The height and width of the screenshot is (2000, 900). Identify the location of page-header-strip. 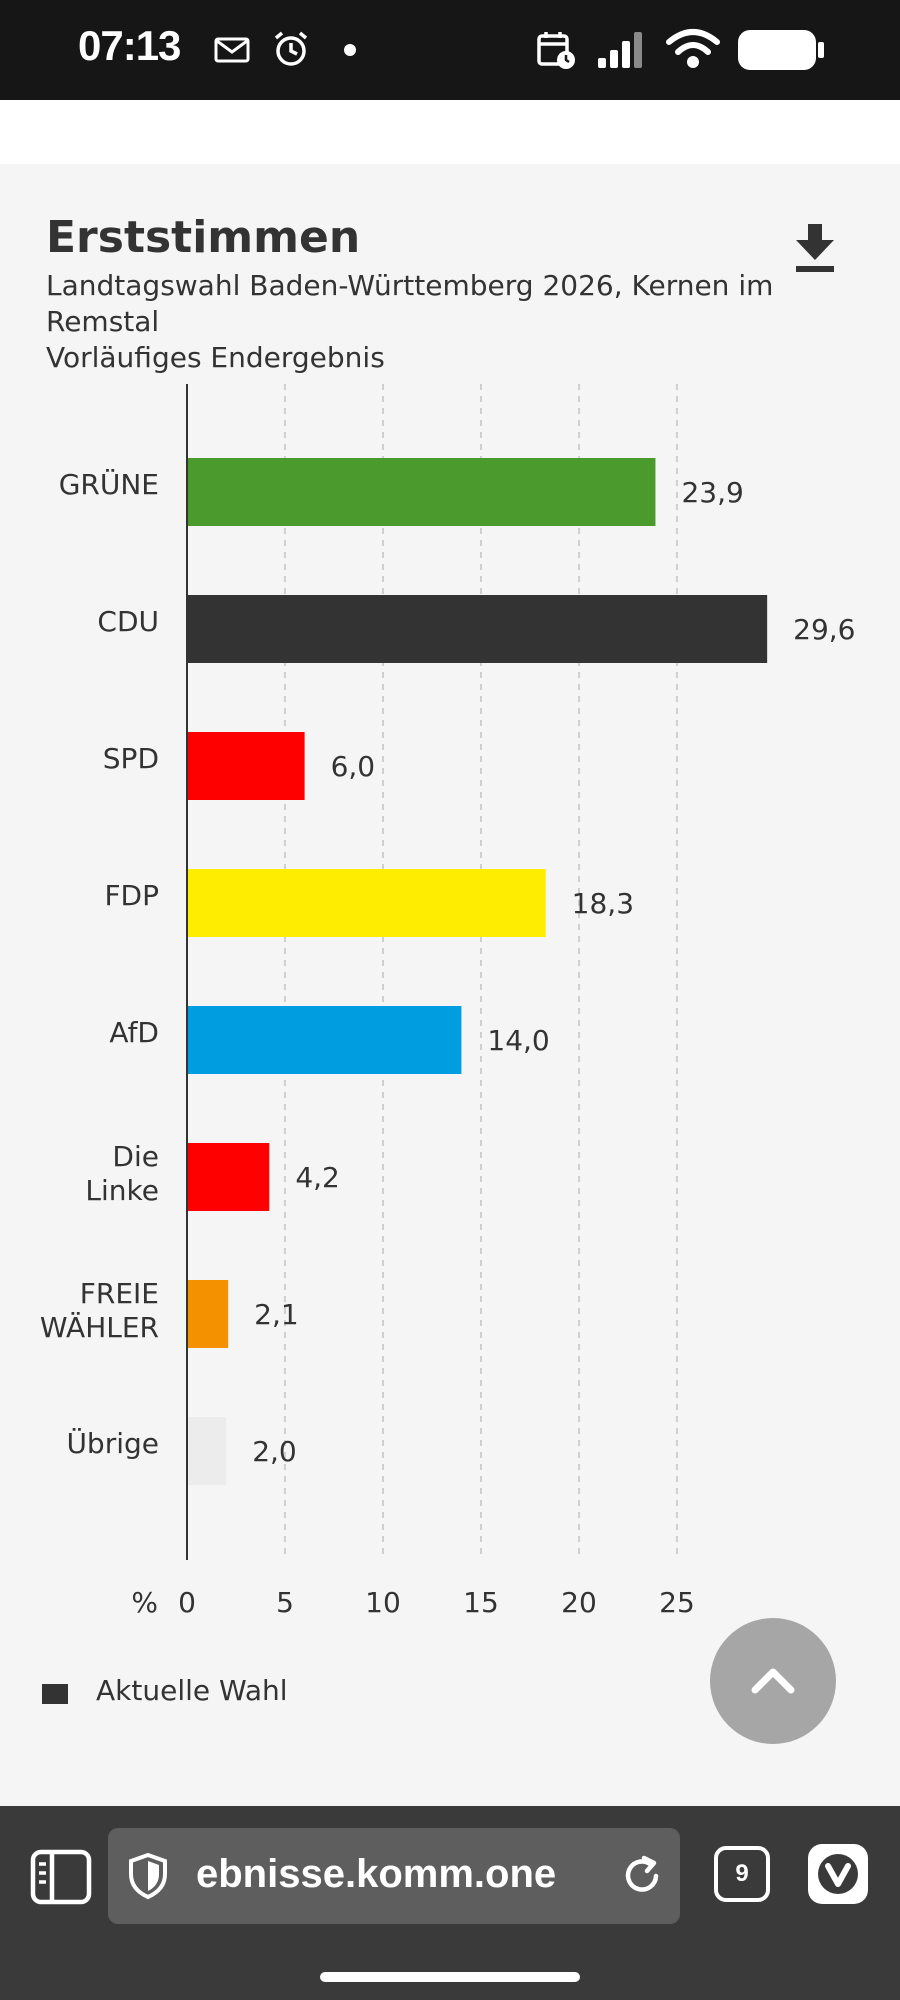
(450, 132).